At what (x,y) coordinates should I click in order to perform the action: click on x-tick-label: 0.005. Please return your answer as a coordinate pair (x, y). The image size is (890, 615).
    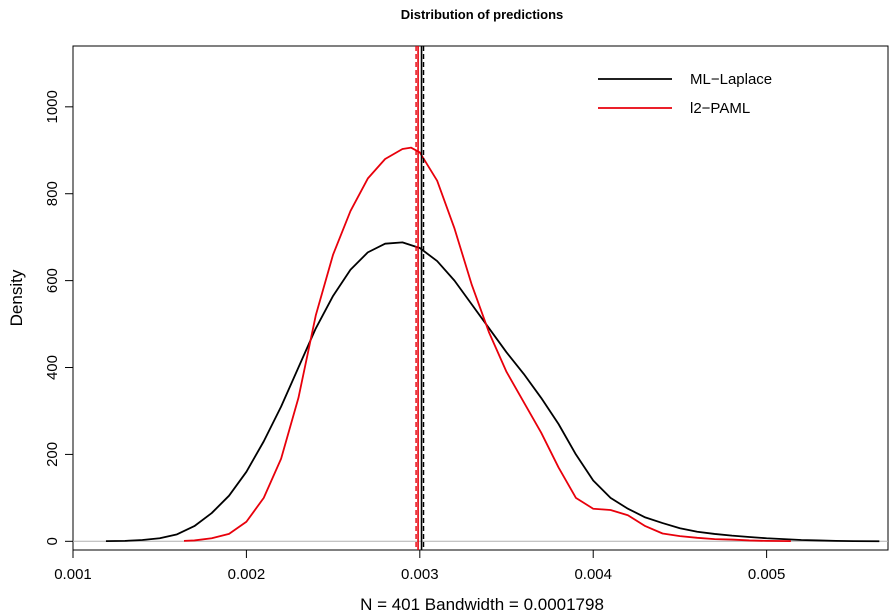
    Looking at the image, I should click on (767, 574).